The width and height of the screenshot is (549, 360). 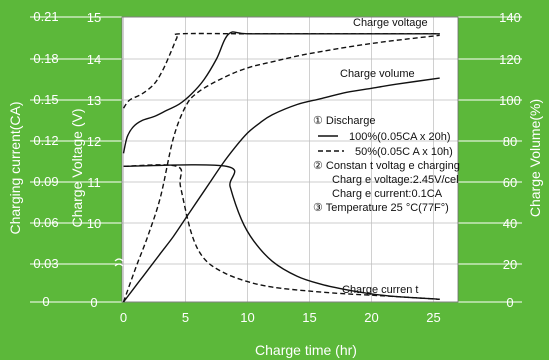 I want to click on x-tick-label: 10, so click(x=247, y=317).